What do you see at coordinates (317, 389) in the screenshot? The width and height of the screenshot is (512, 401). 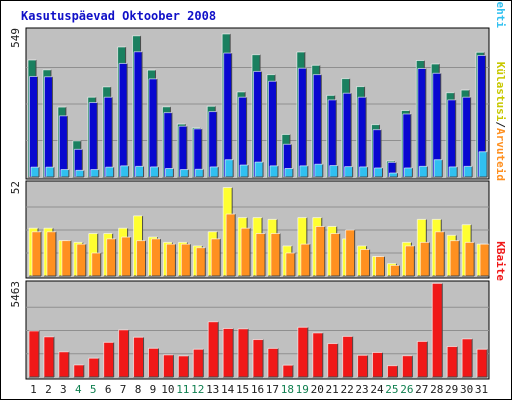 I see `x-tick-label: 20` at bounding box center [317, 389].